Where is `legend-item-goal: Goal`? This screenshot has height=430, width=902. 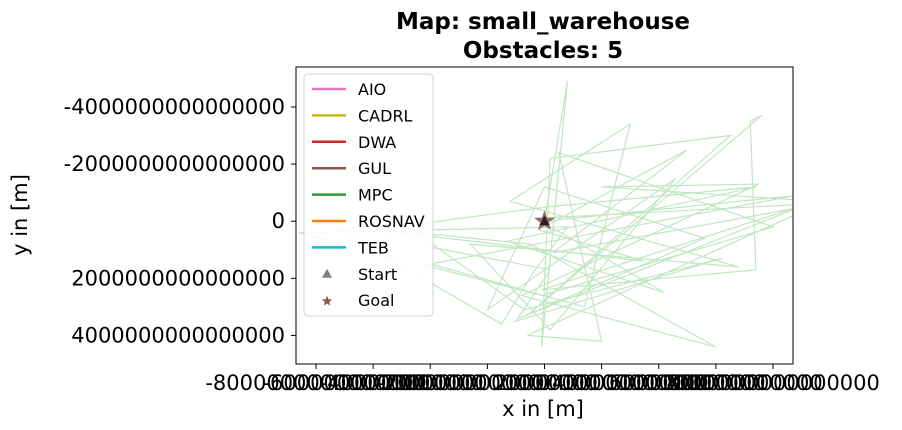
legend-item-goal: Goal is located at coordinates (357, 300).